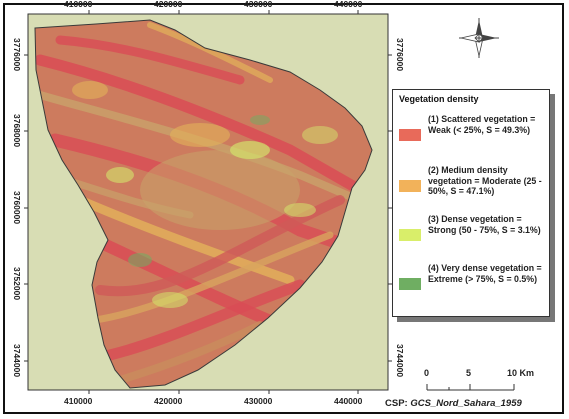 The image size is (569, 419). Describe the element at coordinates (17, 131) in the screenshot. I see `y-tick-left-2: 3768000` at that location.